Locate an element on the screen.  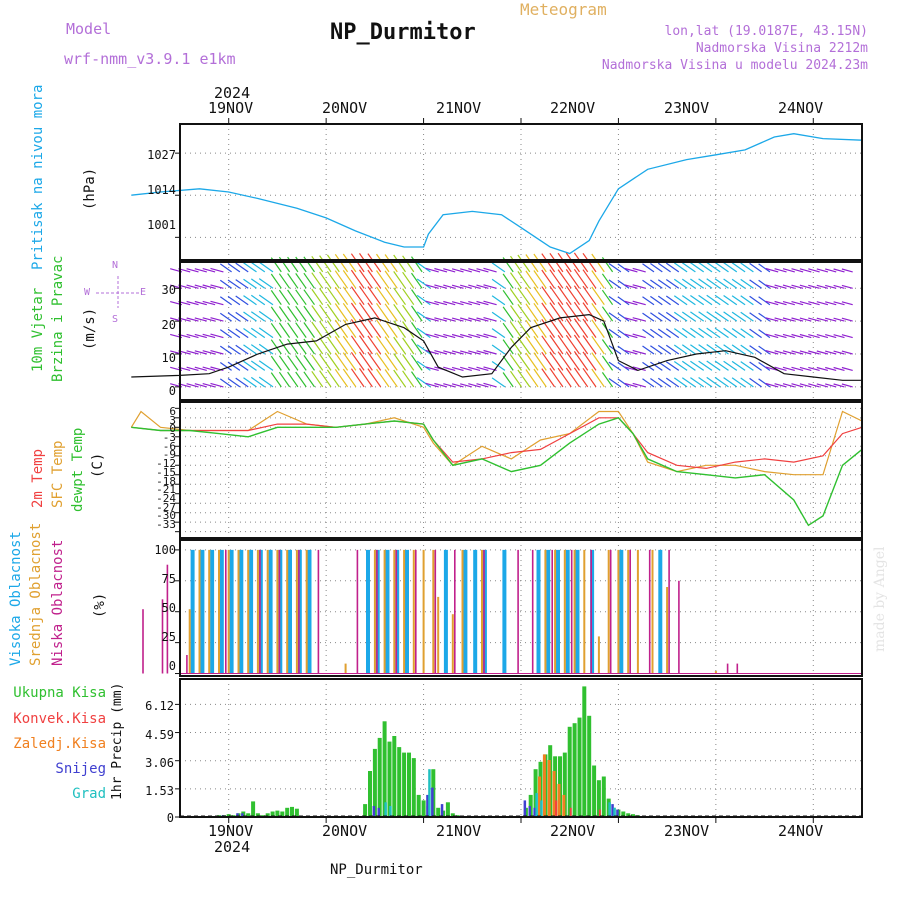
credit-label: made by Angel is located at coordinates (880, 599).